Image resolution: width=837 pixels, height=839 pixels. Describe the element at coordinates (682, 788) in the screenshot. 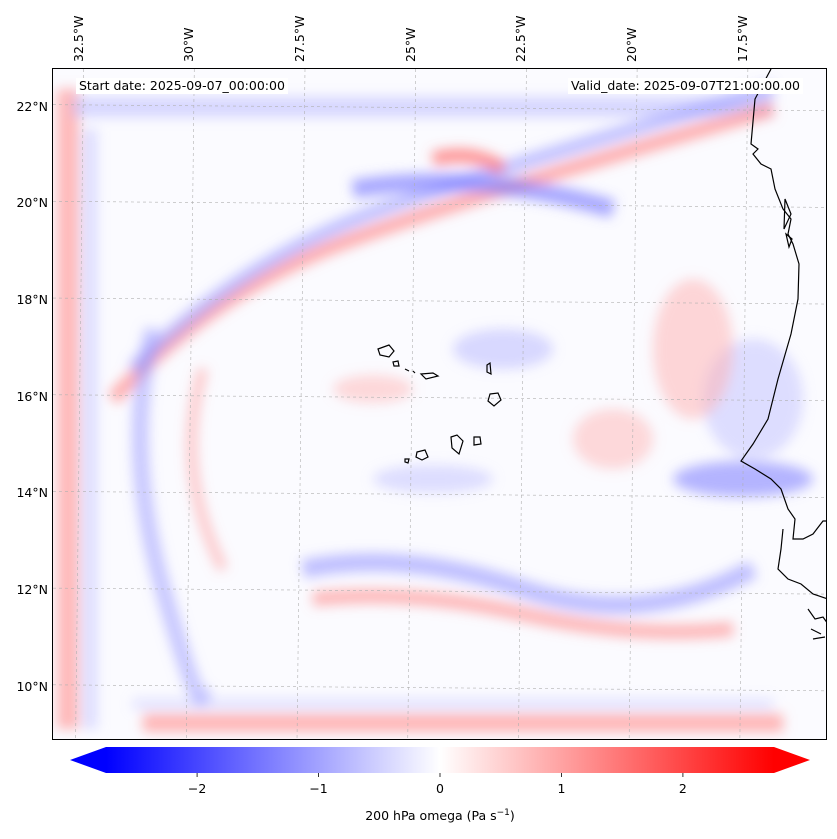

I see `colorbar-tick-label: 2` at that location.